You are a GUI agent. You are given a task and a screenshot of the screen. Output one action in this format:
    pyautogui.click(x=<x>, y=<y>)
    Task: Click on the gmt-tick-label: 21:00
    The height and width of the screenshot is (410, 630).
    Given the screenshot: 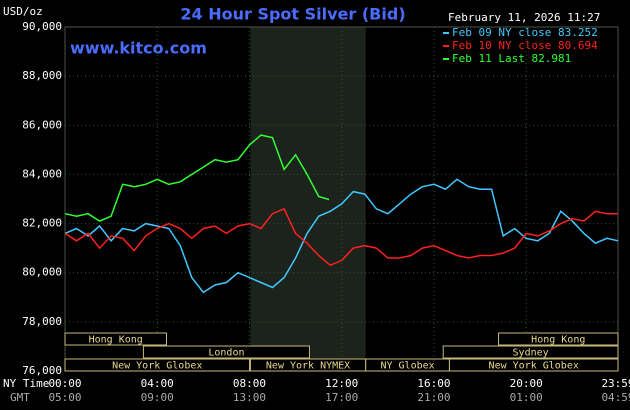 What is the action you would take?
    pyautogui.click(x=433, y=397)
    